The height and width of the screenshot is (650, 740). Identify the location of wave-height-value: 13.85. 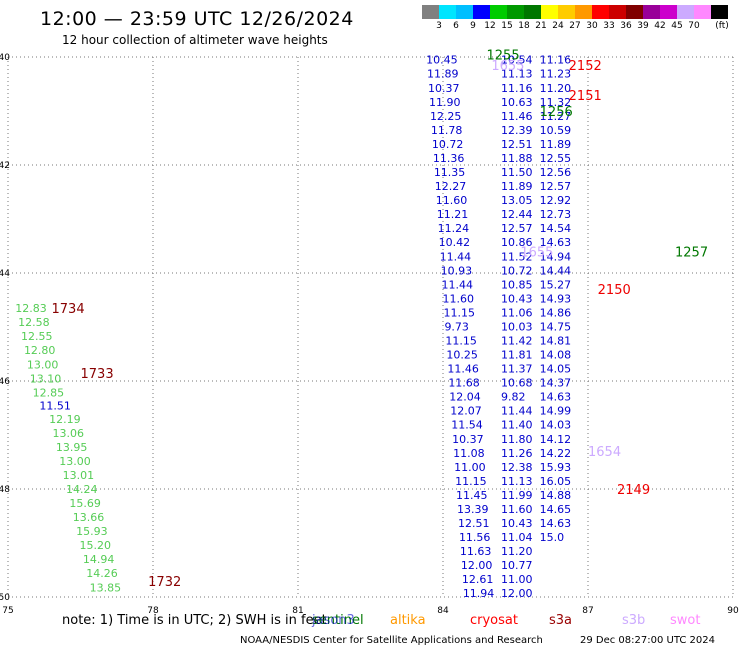
(106, 587).